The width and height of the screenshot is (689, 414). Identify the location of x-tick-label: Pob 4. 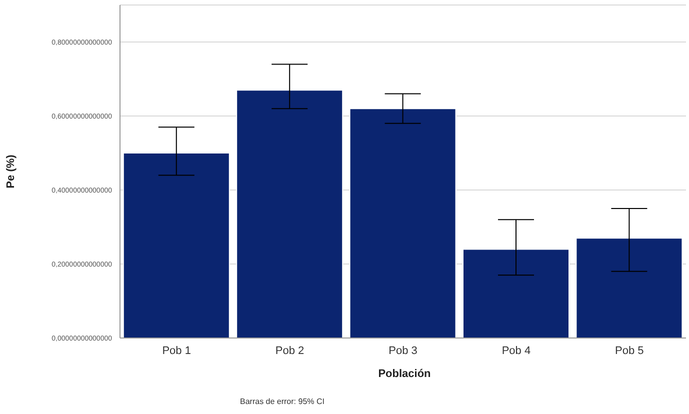
(516, 350).